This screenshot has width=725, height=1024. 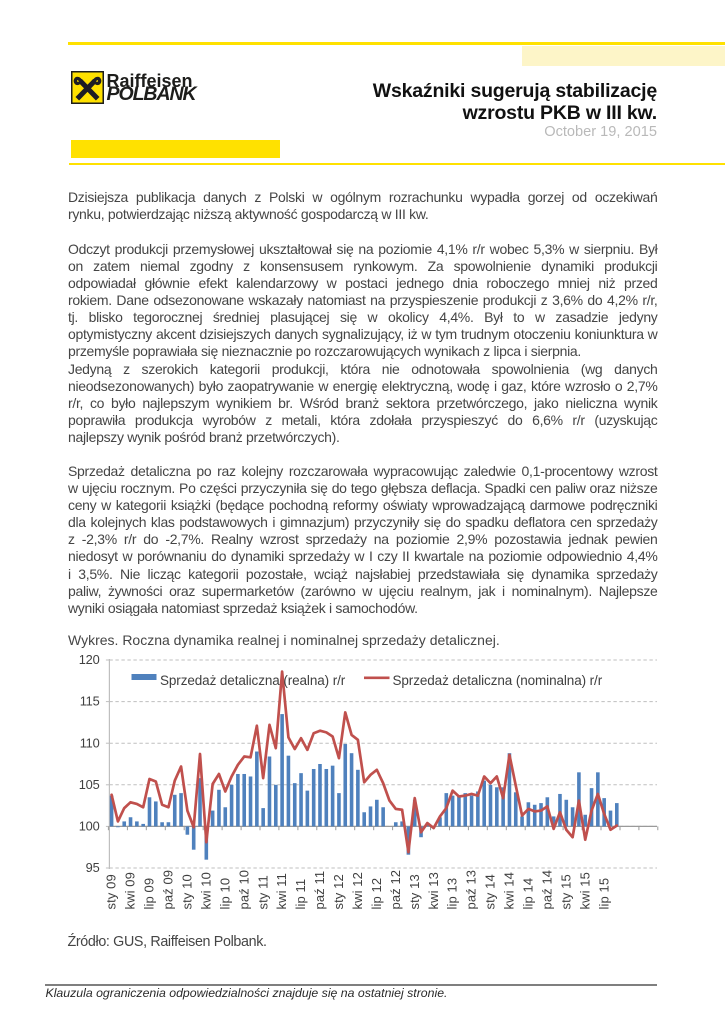 What do you see at coordinates (509, 890) in the screenshot?
I see `svg-text: kwi 14` at bounding box center [509, 890].